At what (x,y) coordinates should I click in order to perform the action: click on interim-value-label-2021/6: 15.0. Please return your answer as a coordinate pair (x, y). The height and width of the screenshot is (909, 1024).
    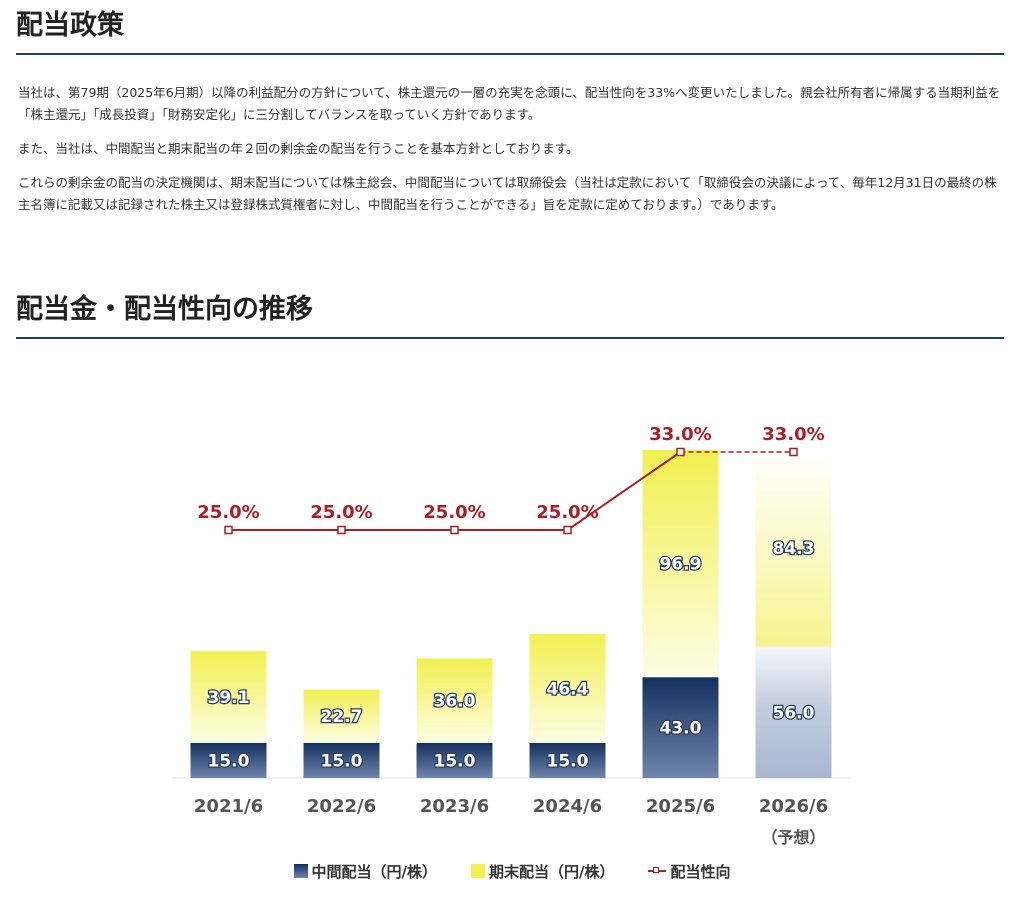
    Looking at the image, I should click on (229, 761).